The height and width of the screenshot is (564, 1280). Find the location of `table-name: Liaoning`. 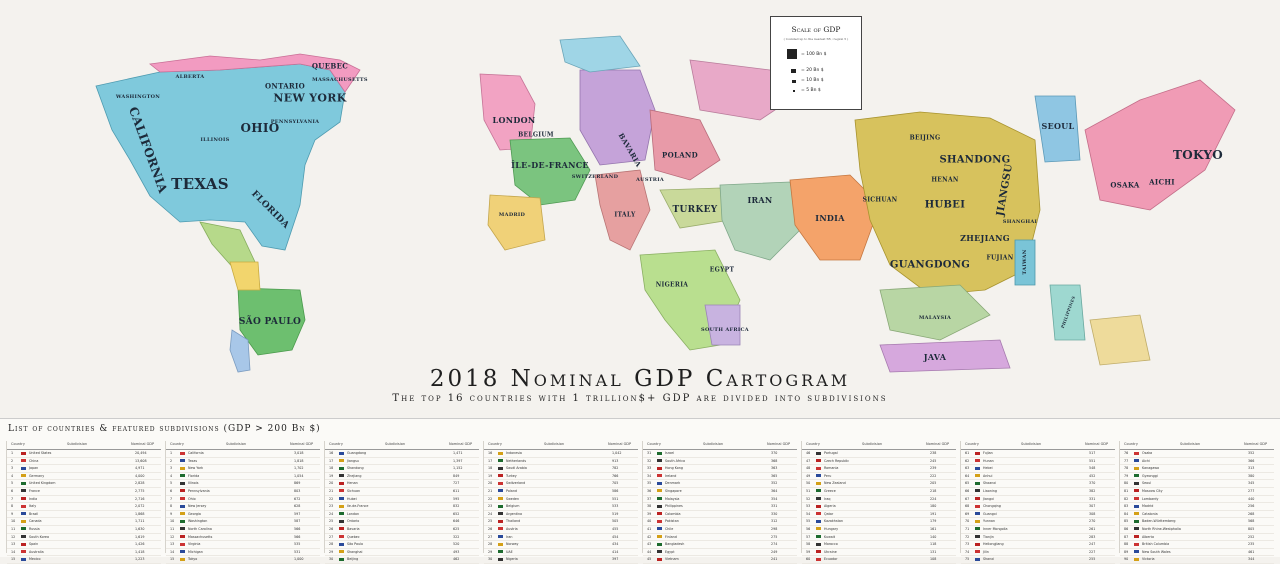

table-name: Liaoning is located at coordinates (990, 490).